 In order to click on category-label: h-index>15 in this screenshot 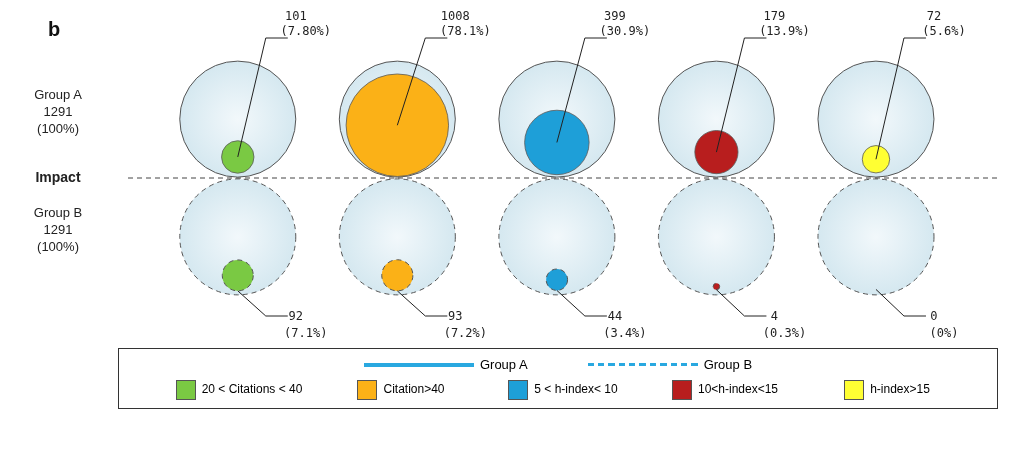, I will do `click(900, 390)`.